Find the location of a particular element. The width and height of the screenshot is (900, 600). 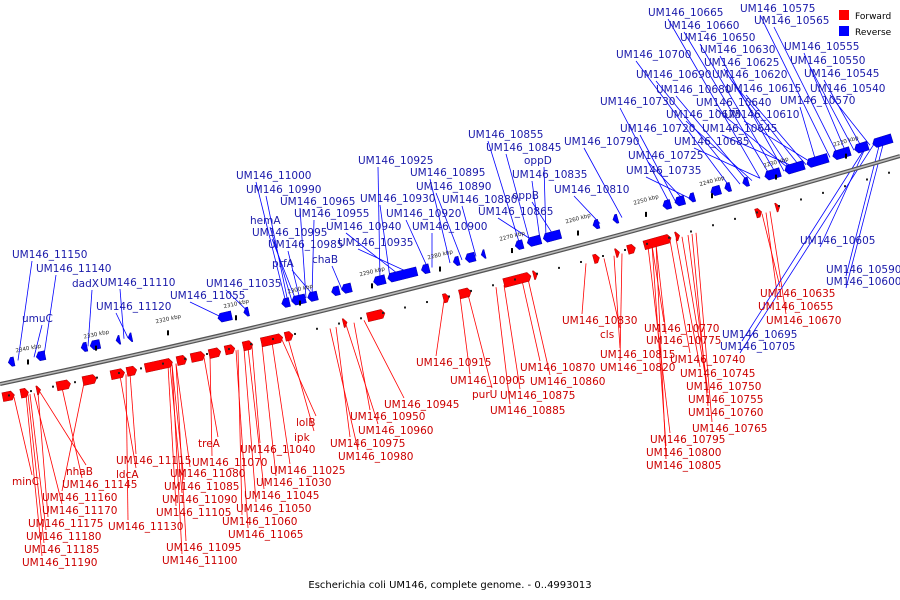

reverse-gene-label: UM146_10615 is located at coordinates (763, 89).